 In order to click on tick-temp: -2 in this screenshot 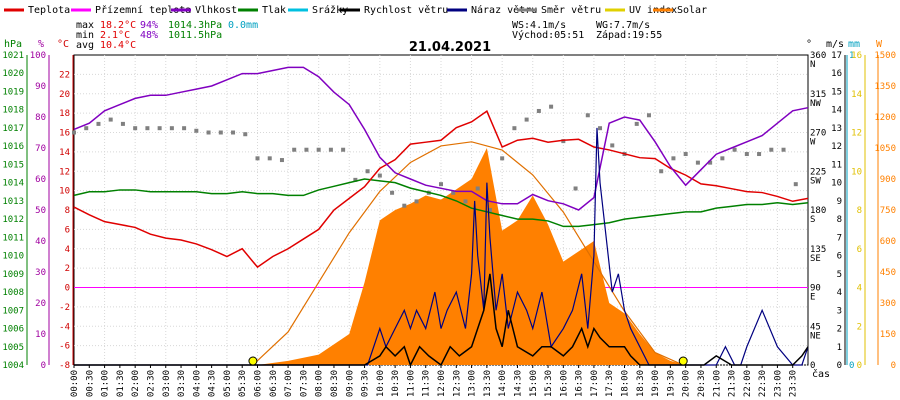, I will do `click(64, 308)`.